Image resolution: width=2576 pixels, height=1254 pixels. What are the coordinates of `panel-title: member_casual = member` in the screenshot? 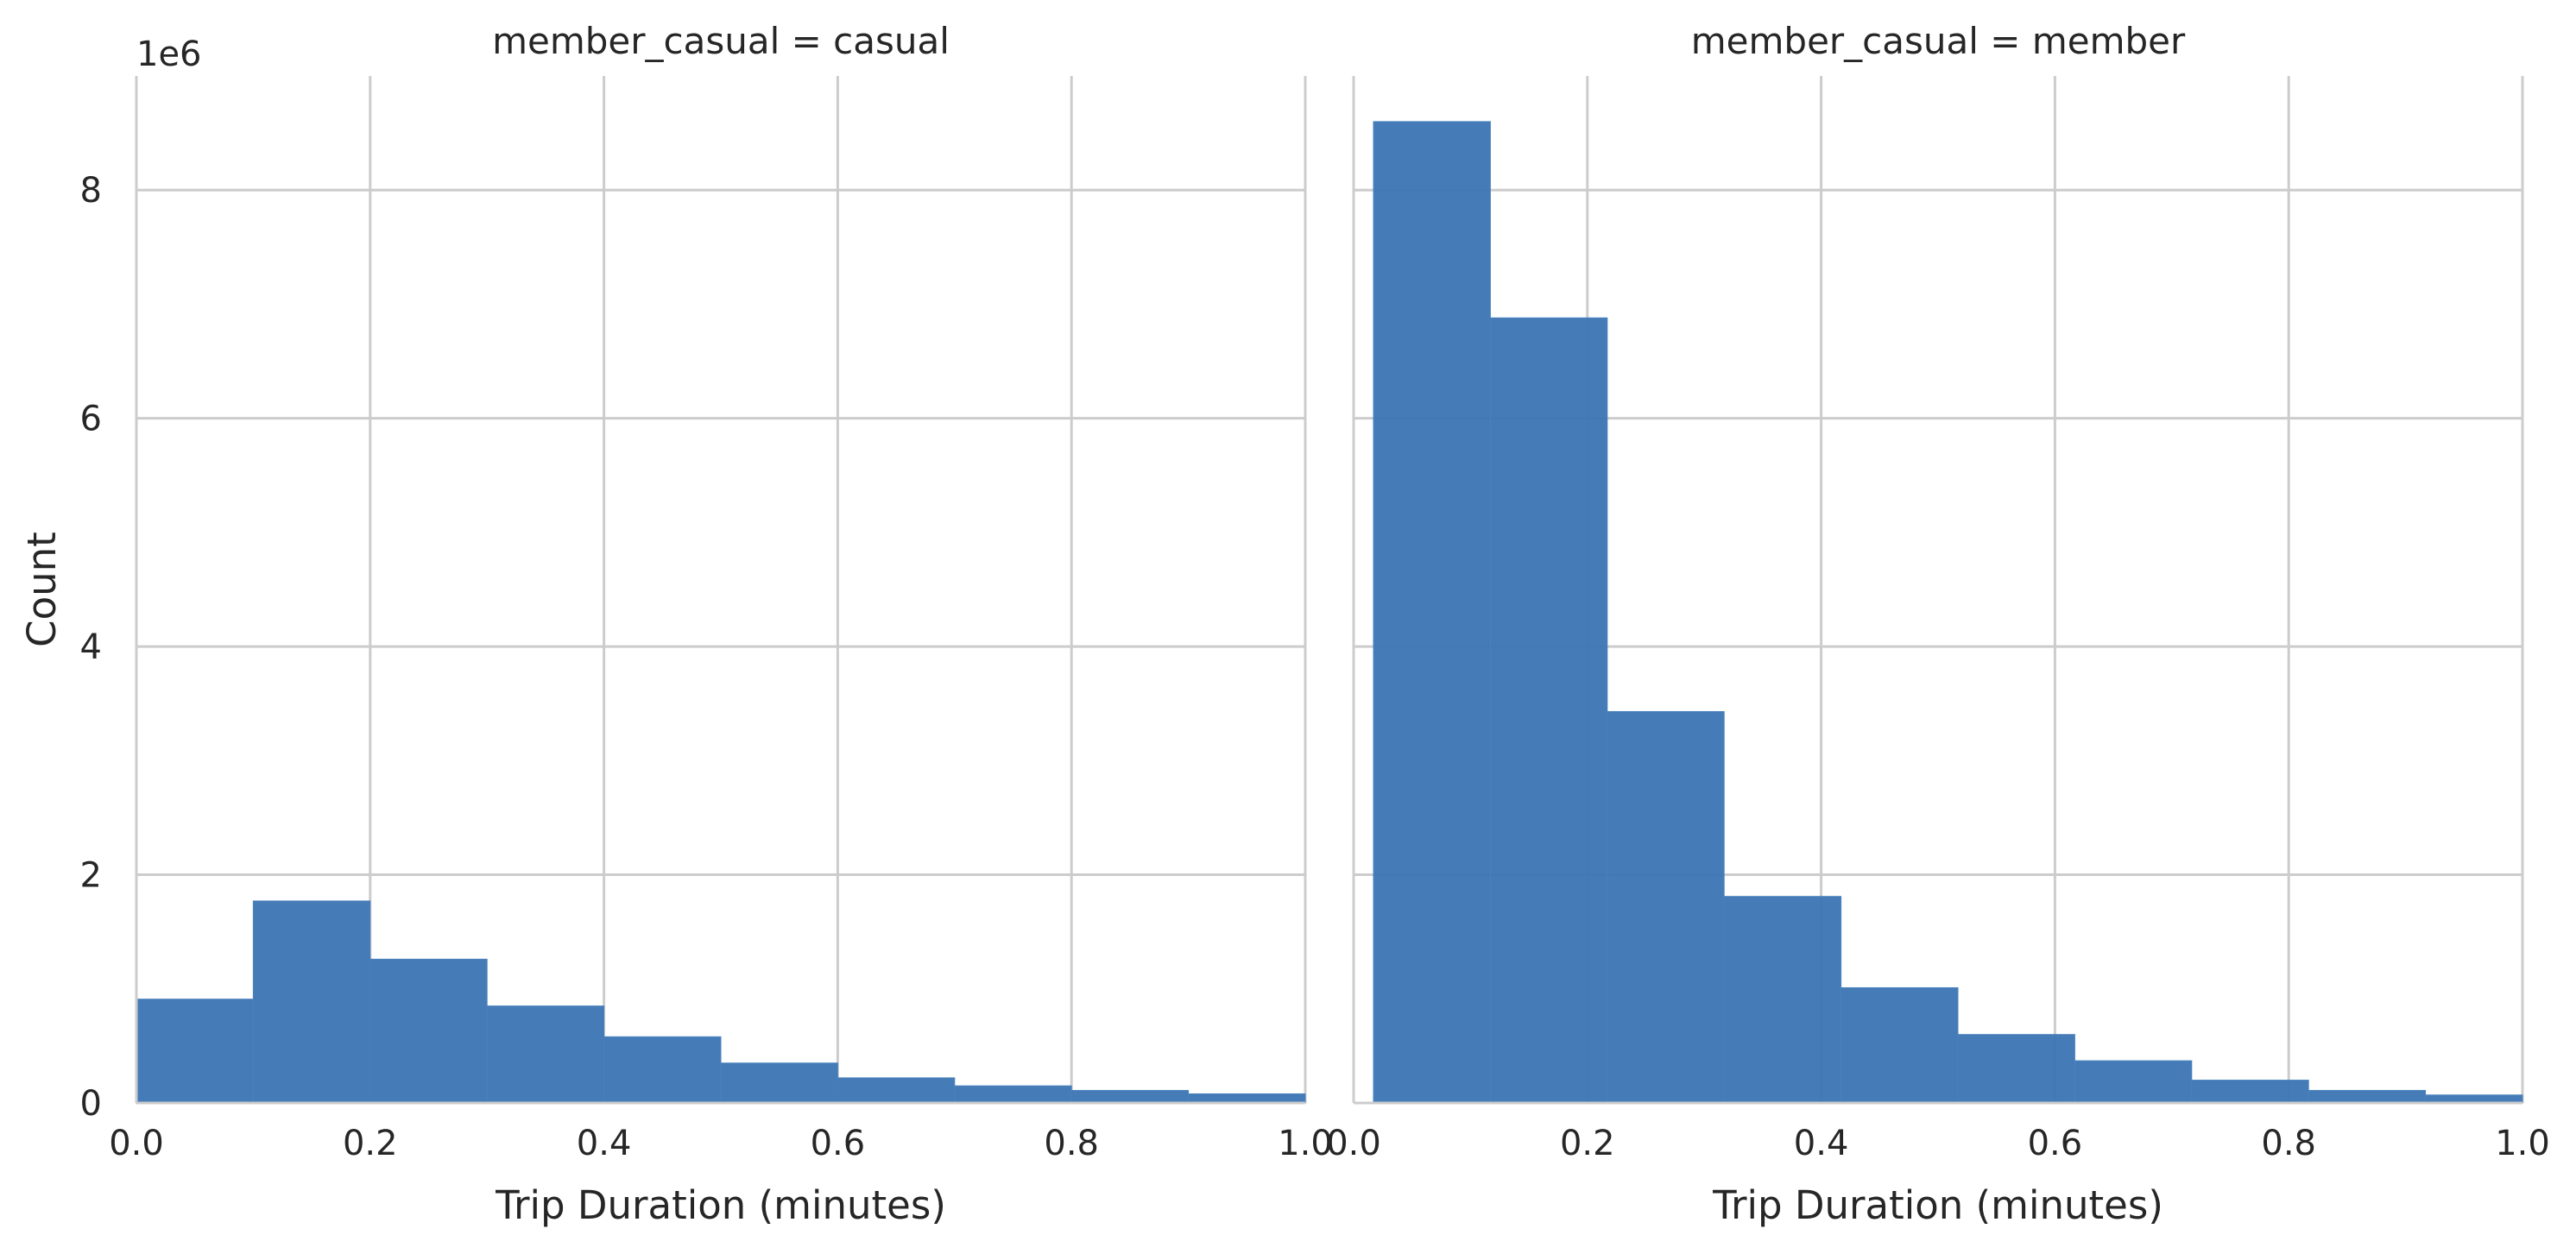 It's located at (1938, 41).